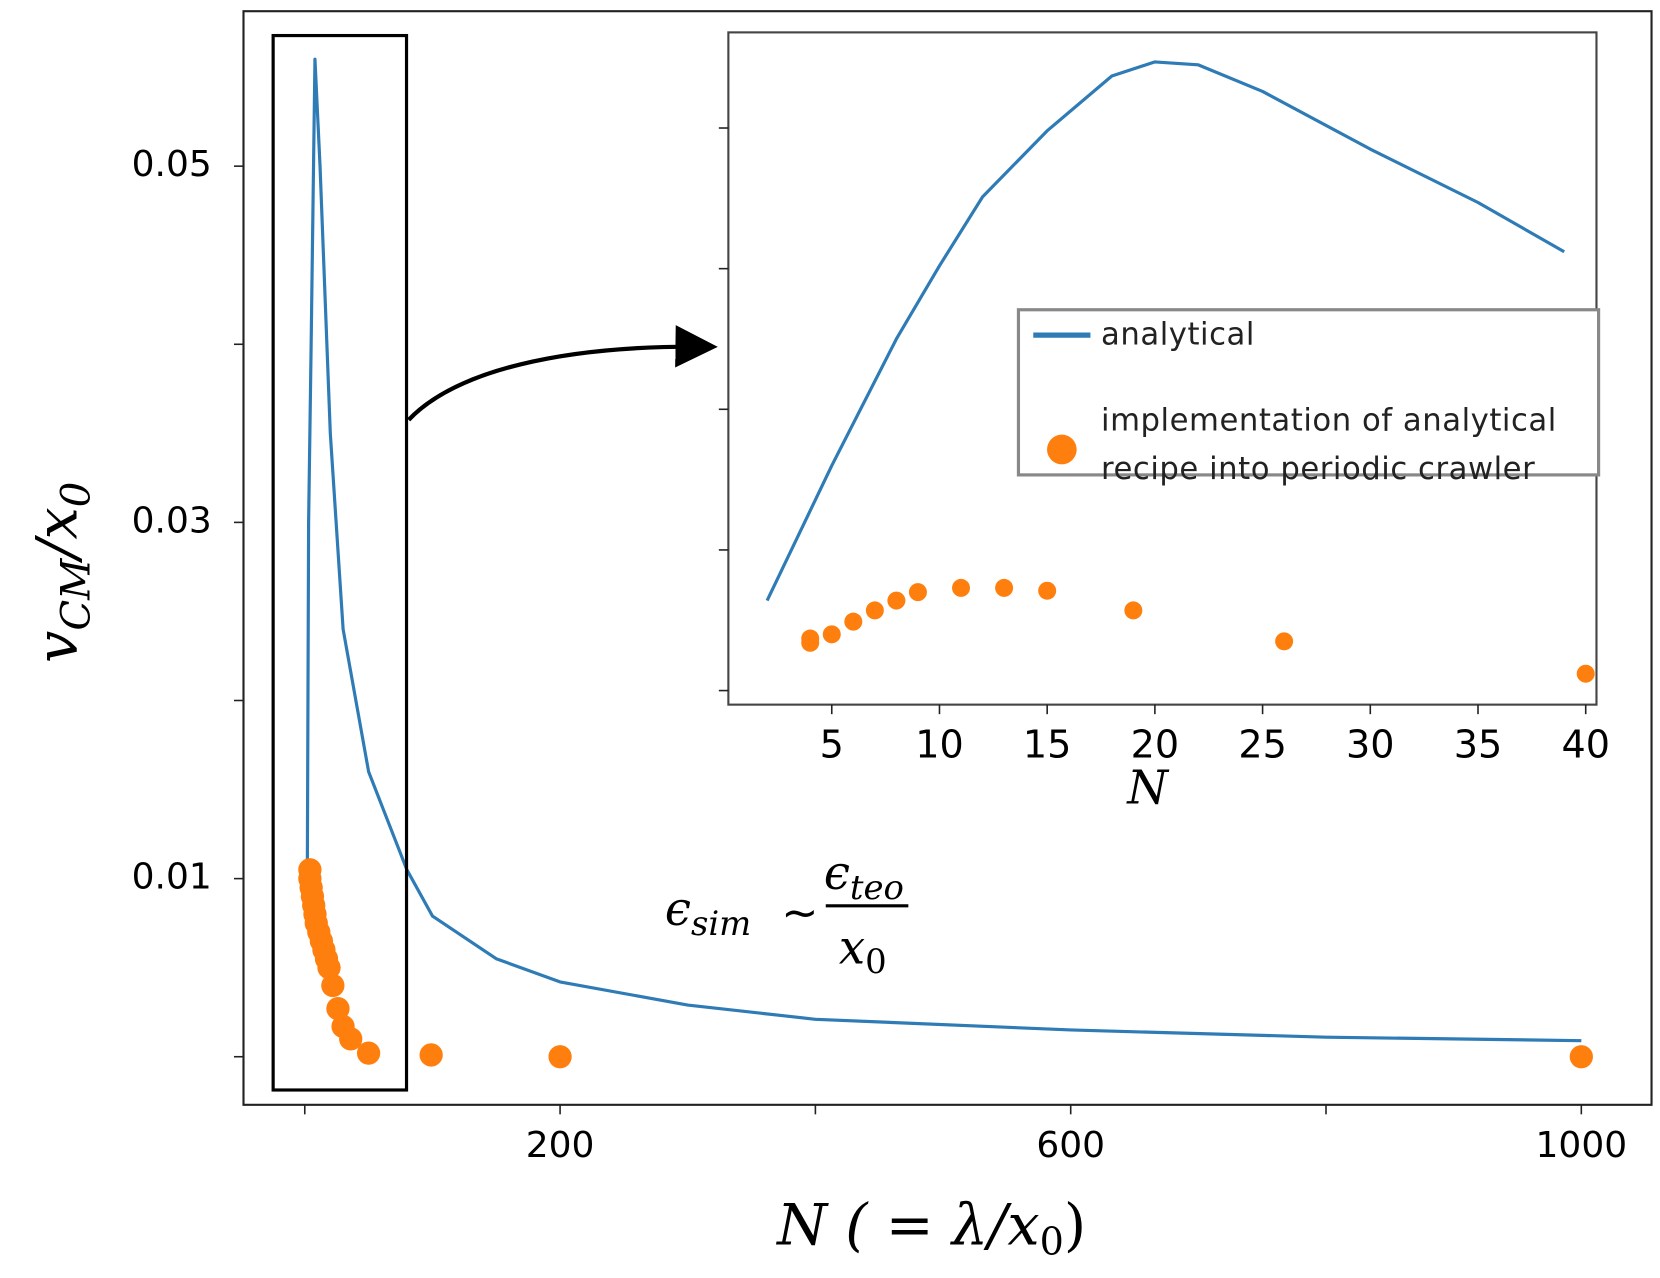 The width and height of the screenshot is (1660, 1278). Describe the element at coordinates (560, 1145) in the screenshot. I see `x-tick-label: 200` at that location.